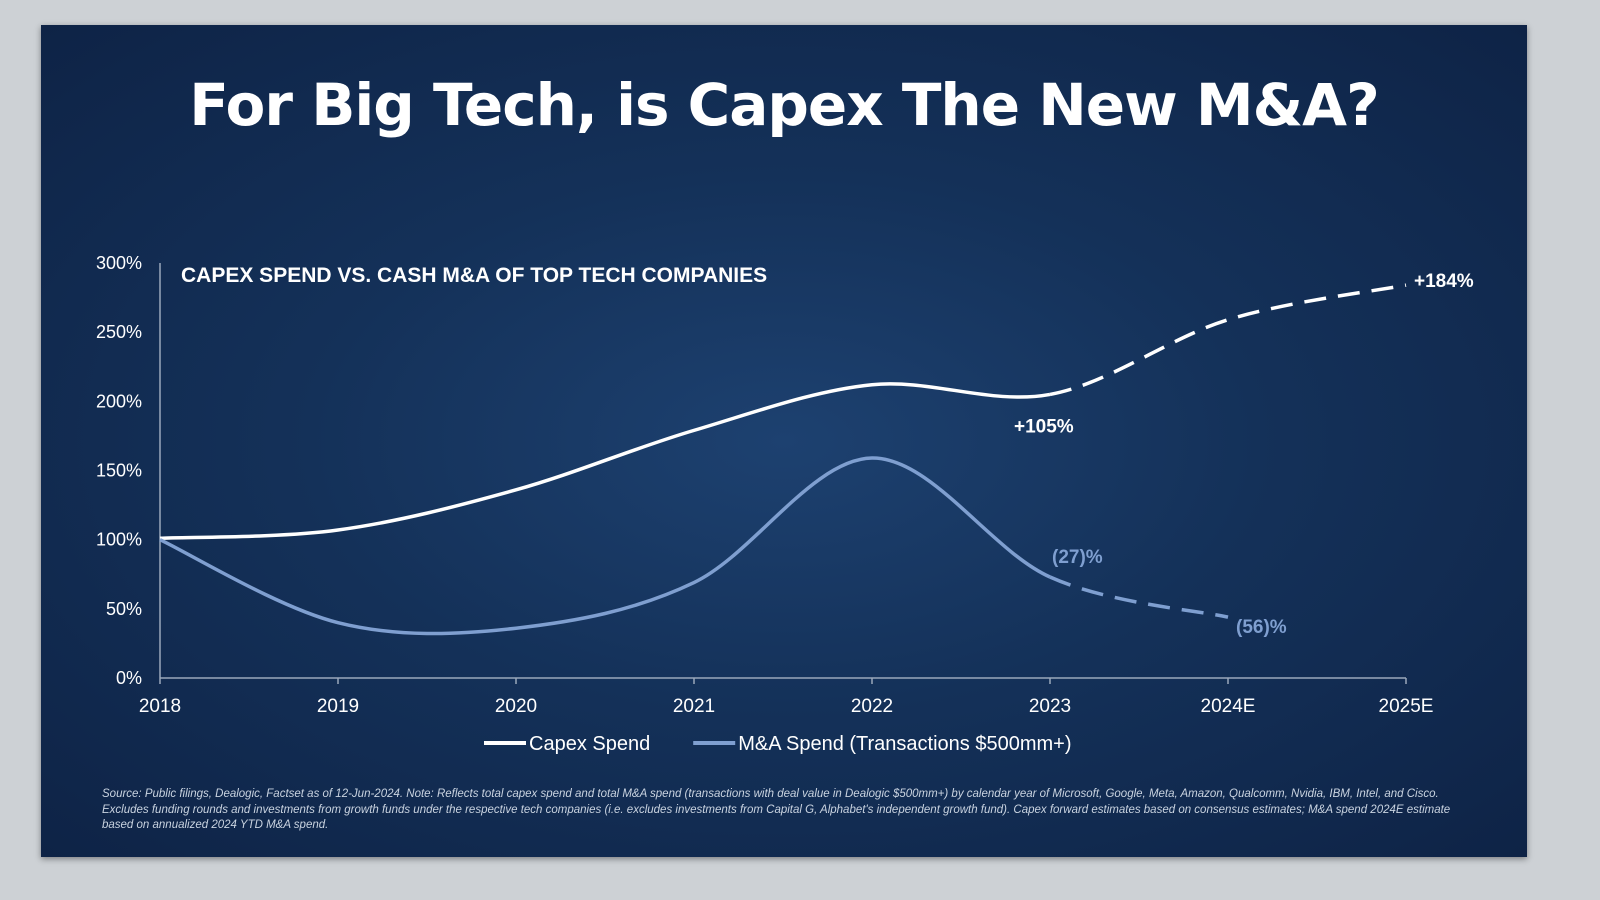  I want to click on y-tick-label: 100%, so click(119, 540).